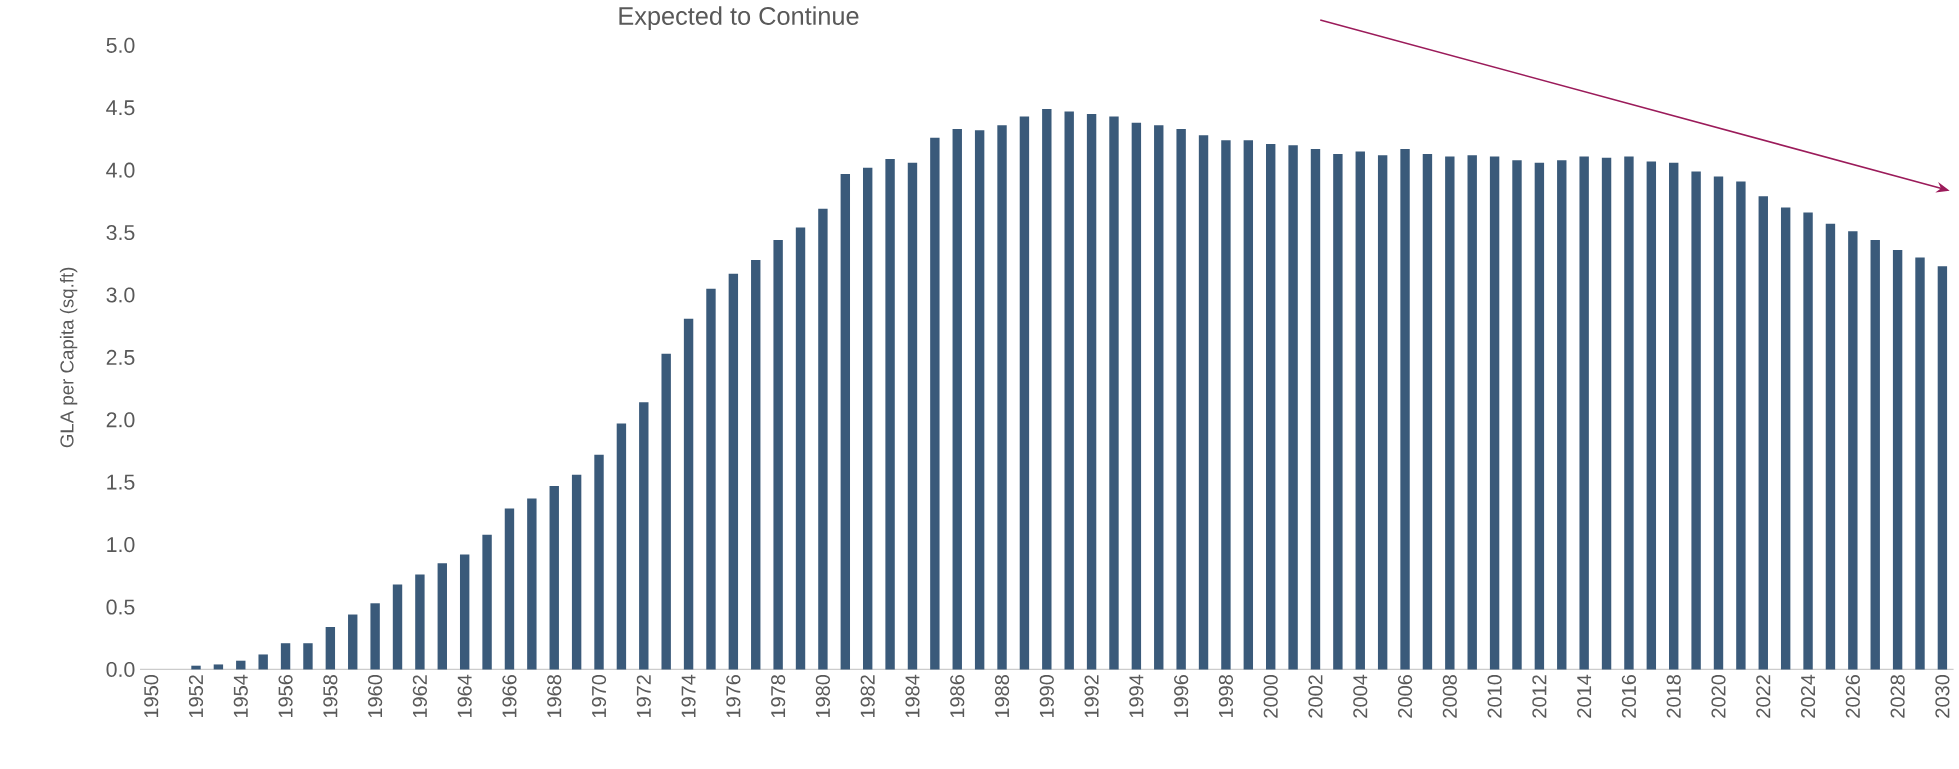 This screenshot has width=1959, height=769. What do you see at coordinates (1808, 696) in the screenshot?
I see `x-tick-label: 2024` at bounding box center [1808, 696].